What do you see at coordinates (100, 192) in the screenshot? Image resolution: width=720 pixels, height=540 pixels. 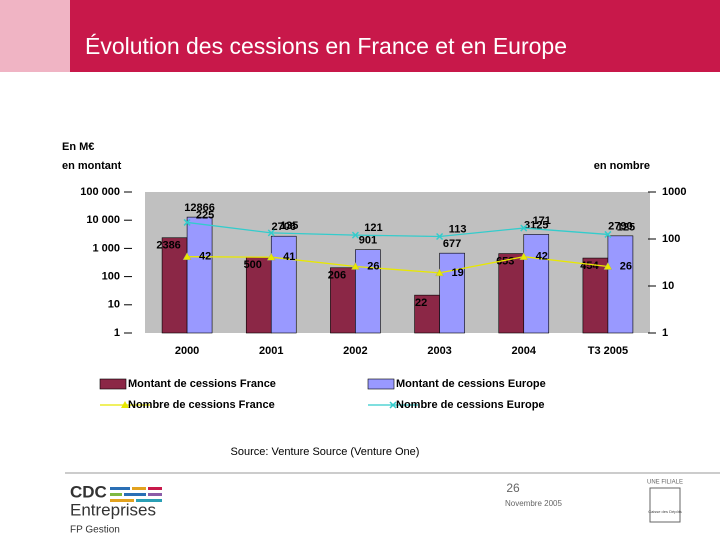 I see `y-tick-label: 100 000` at bounding box center [100, 192].